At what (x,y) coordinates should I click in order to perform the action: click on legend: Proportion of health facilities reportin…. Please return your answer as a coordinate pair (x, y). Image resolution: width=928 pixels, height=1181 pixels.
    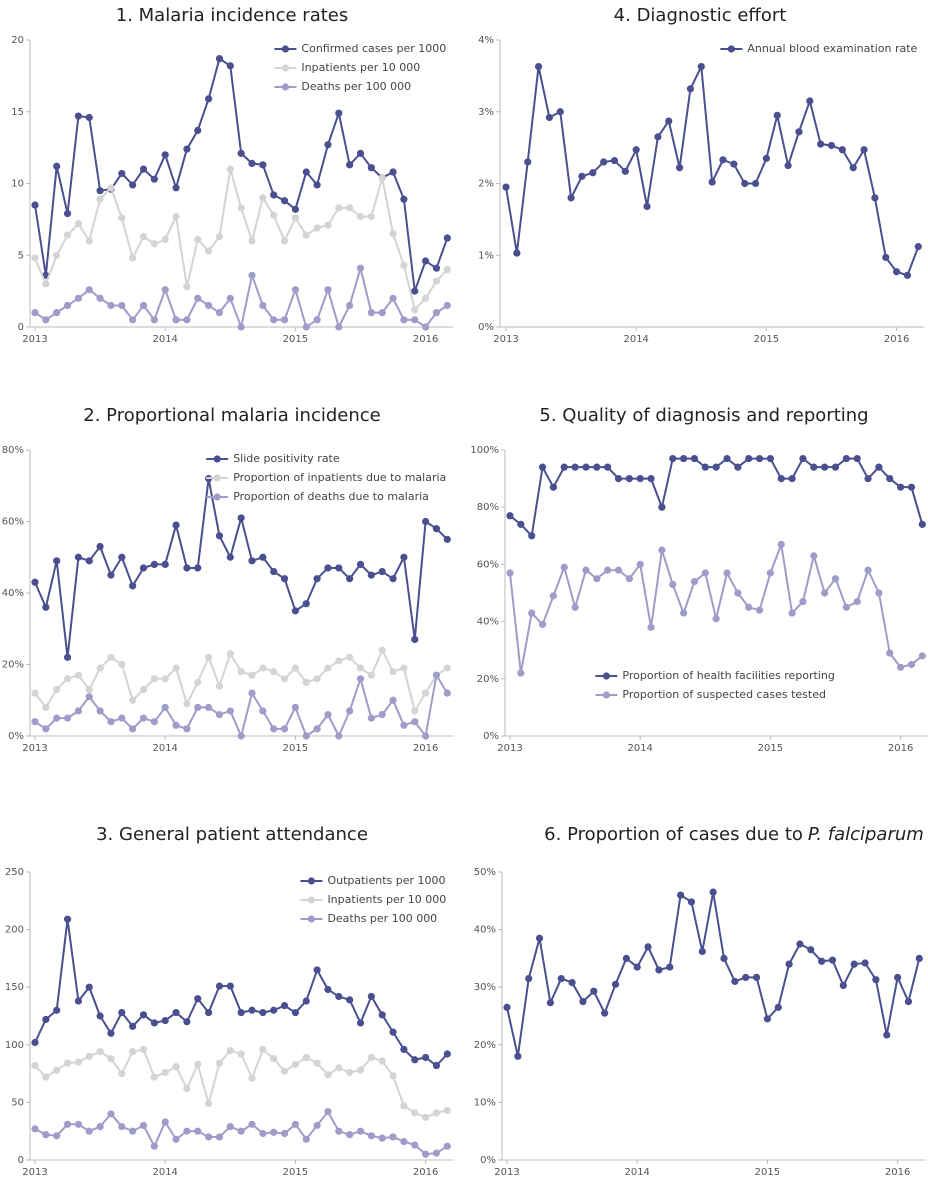
    Looking at the image, I should click on (715, 685).